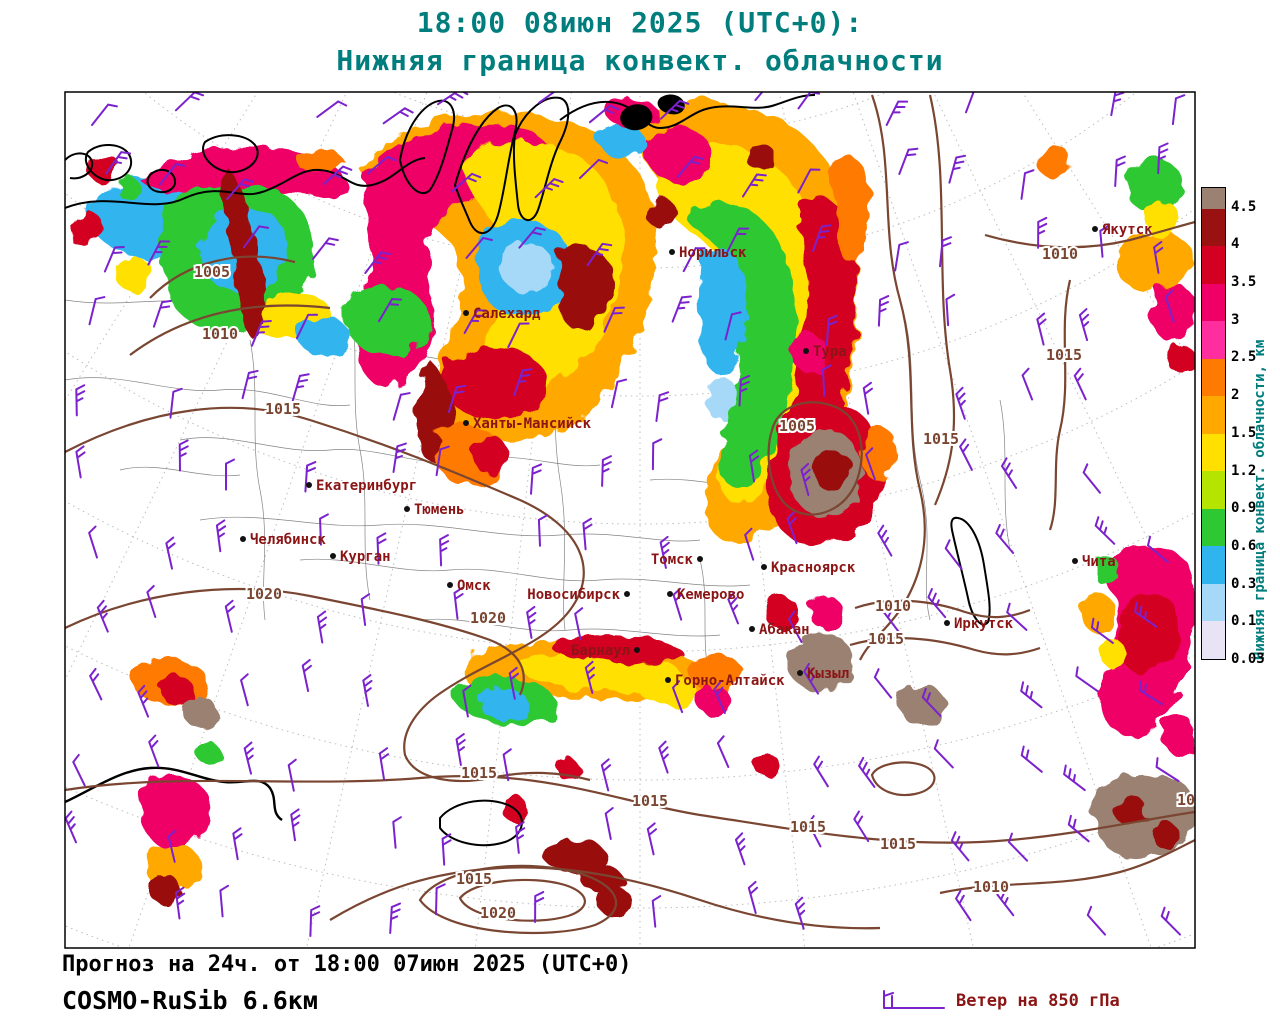 The image size is (1280, 1024). Describe the element at coordinates (710, 595) in the screenshot. I see `city-label: Кемерово` at that location.